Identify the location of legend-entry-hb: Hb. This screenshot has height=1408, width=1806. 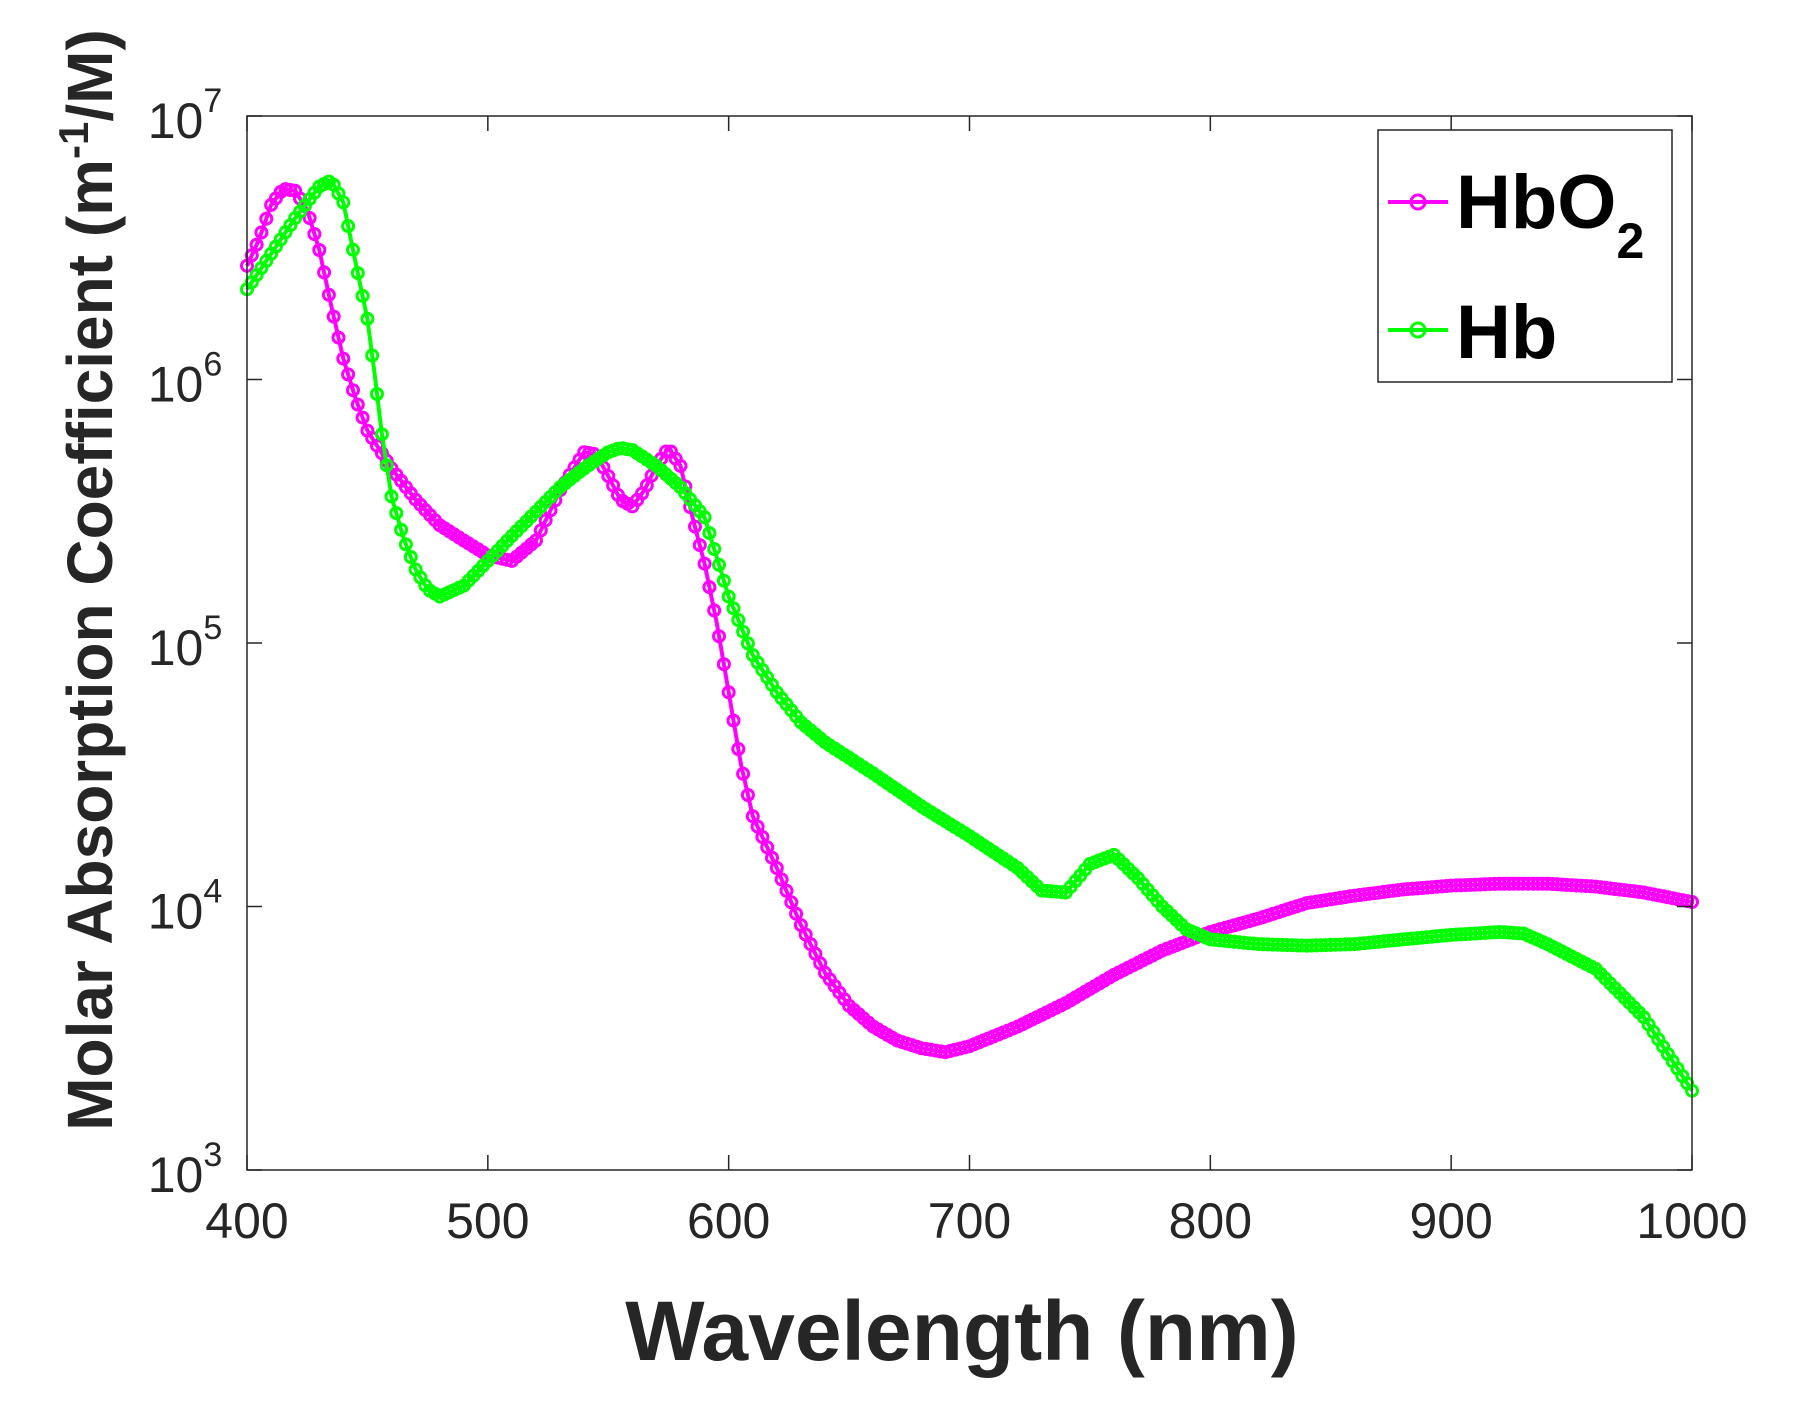
(1472, 332).